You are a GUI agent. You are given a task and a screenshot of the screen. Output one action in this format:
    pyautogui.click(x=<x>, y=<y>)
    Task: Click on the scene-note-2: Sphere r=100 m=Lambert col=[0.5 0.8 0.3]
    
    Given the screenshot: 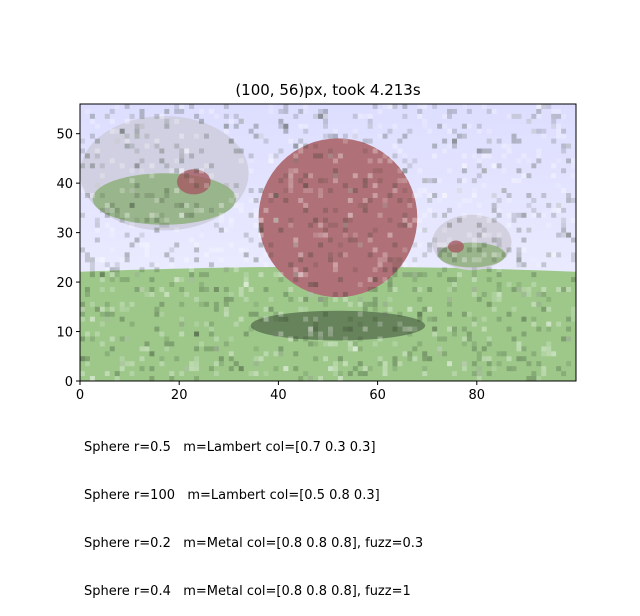 What is the action you would take?
    pyautogui.click(x=232, y=495)
    